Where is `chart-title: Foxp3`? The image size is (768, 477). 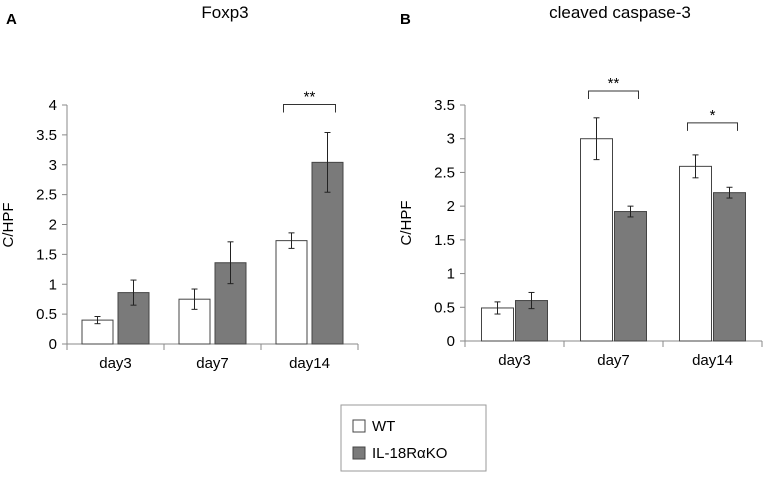
chart-title: Foxp3 is located at coordinates (224, 12).